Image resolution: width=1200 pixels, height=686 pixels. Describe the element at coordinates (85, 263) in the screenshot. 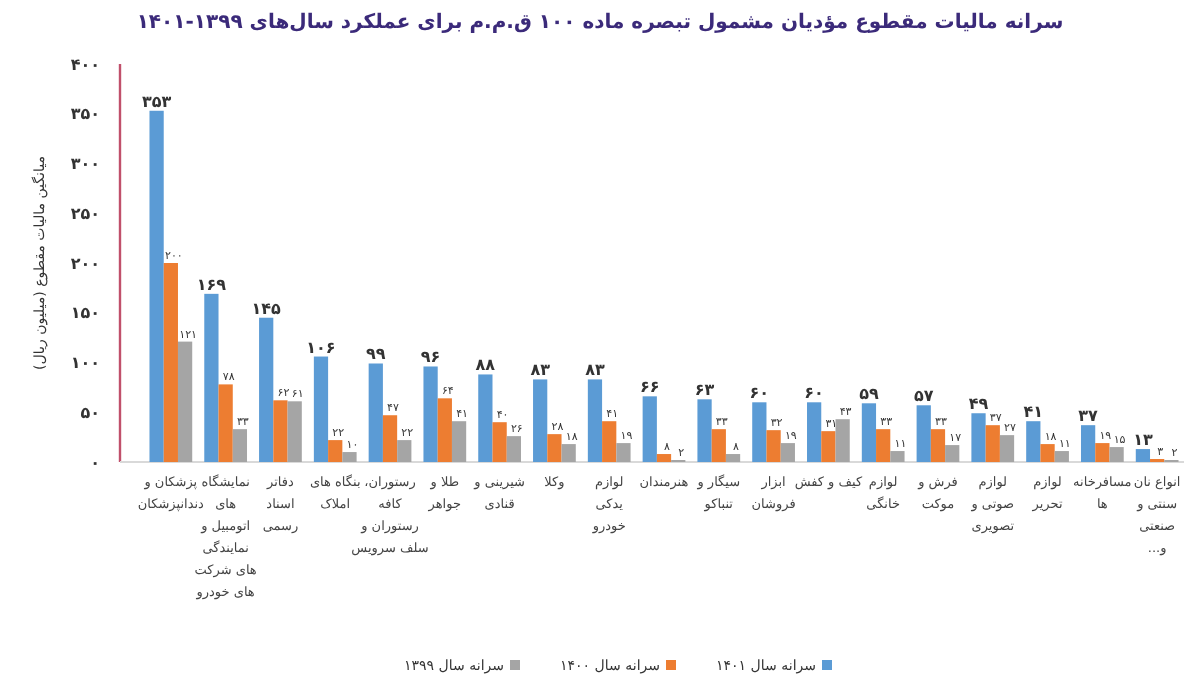

I see `y-tick-label: ۲۰۰` at that location.